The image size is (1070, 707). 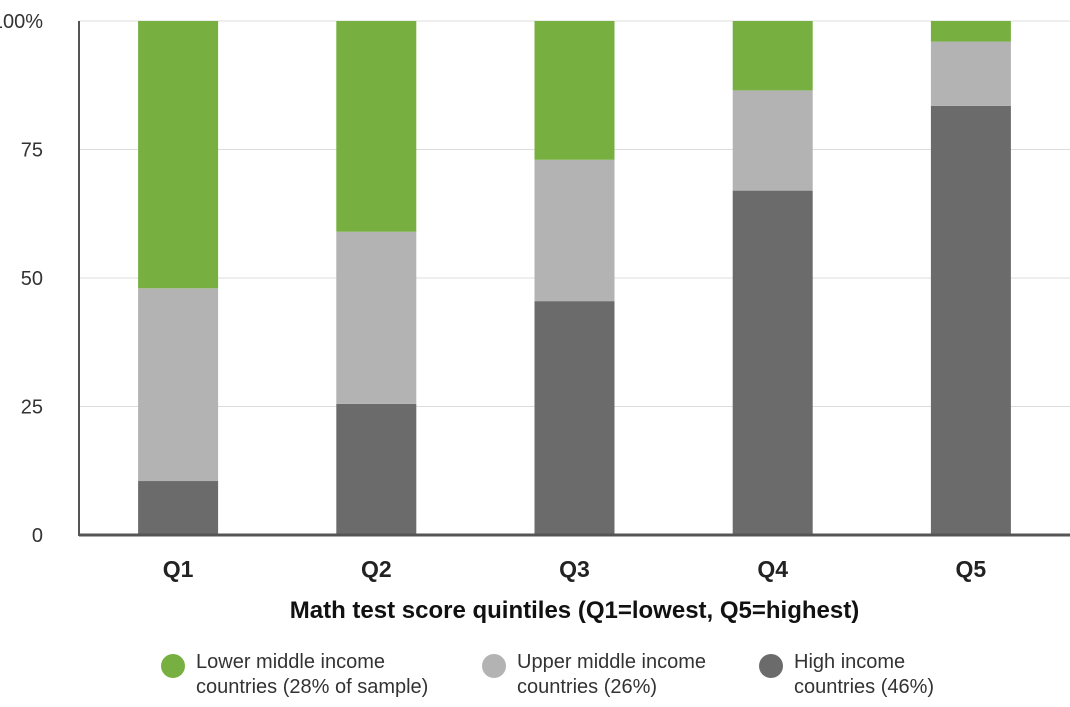 What do you see at coordinates (376, 569) in the screenshot?
I see `x-category-label: Q2` at bounding box center [376, 569].